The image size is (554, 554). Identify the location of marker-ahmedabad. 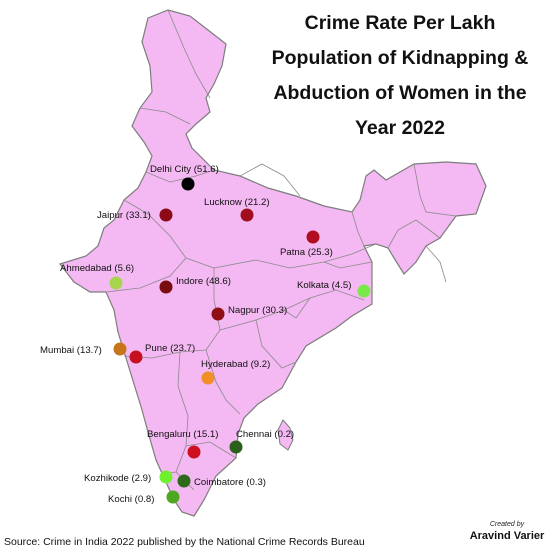
(116, 283).